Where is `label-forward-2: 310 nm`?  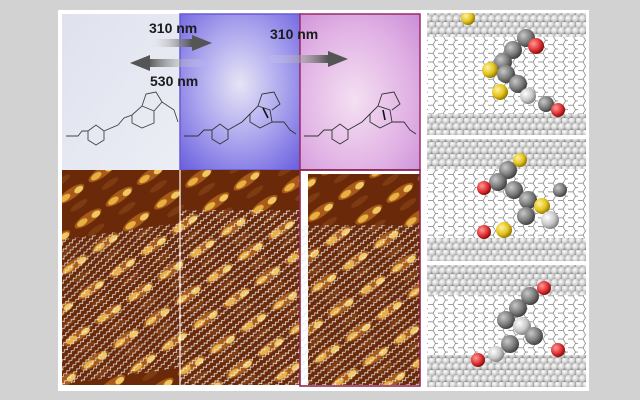 label-forward-2: 310 nm is located at coordinates (294, 34).